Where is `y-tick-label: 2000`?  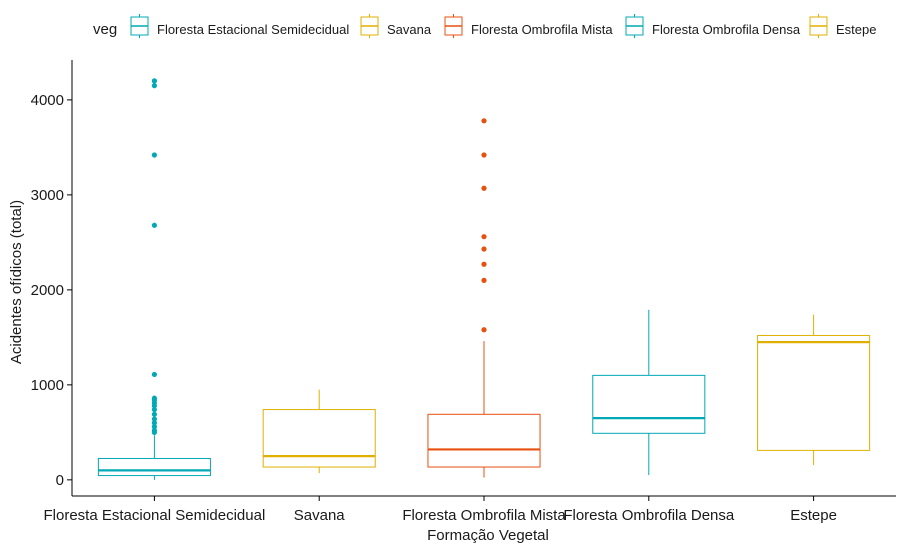 y-tick-label: 2000 is located at coordinates (47, 290).